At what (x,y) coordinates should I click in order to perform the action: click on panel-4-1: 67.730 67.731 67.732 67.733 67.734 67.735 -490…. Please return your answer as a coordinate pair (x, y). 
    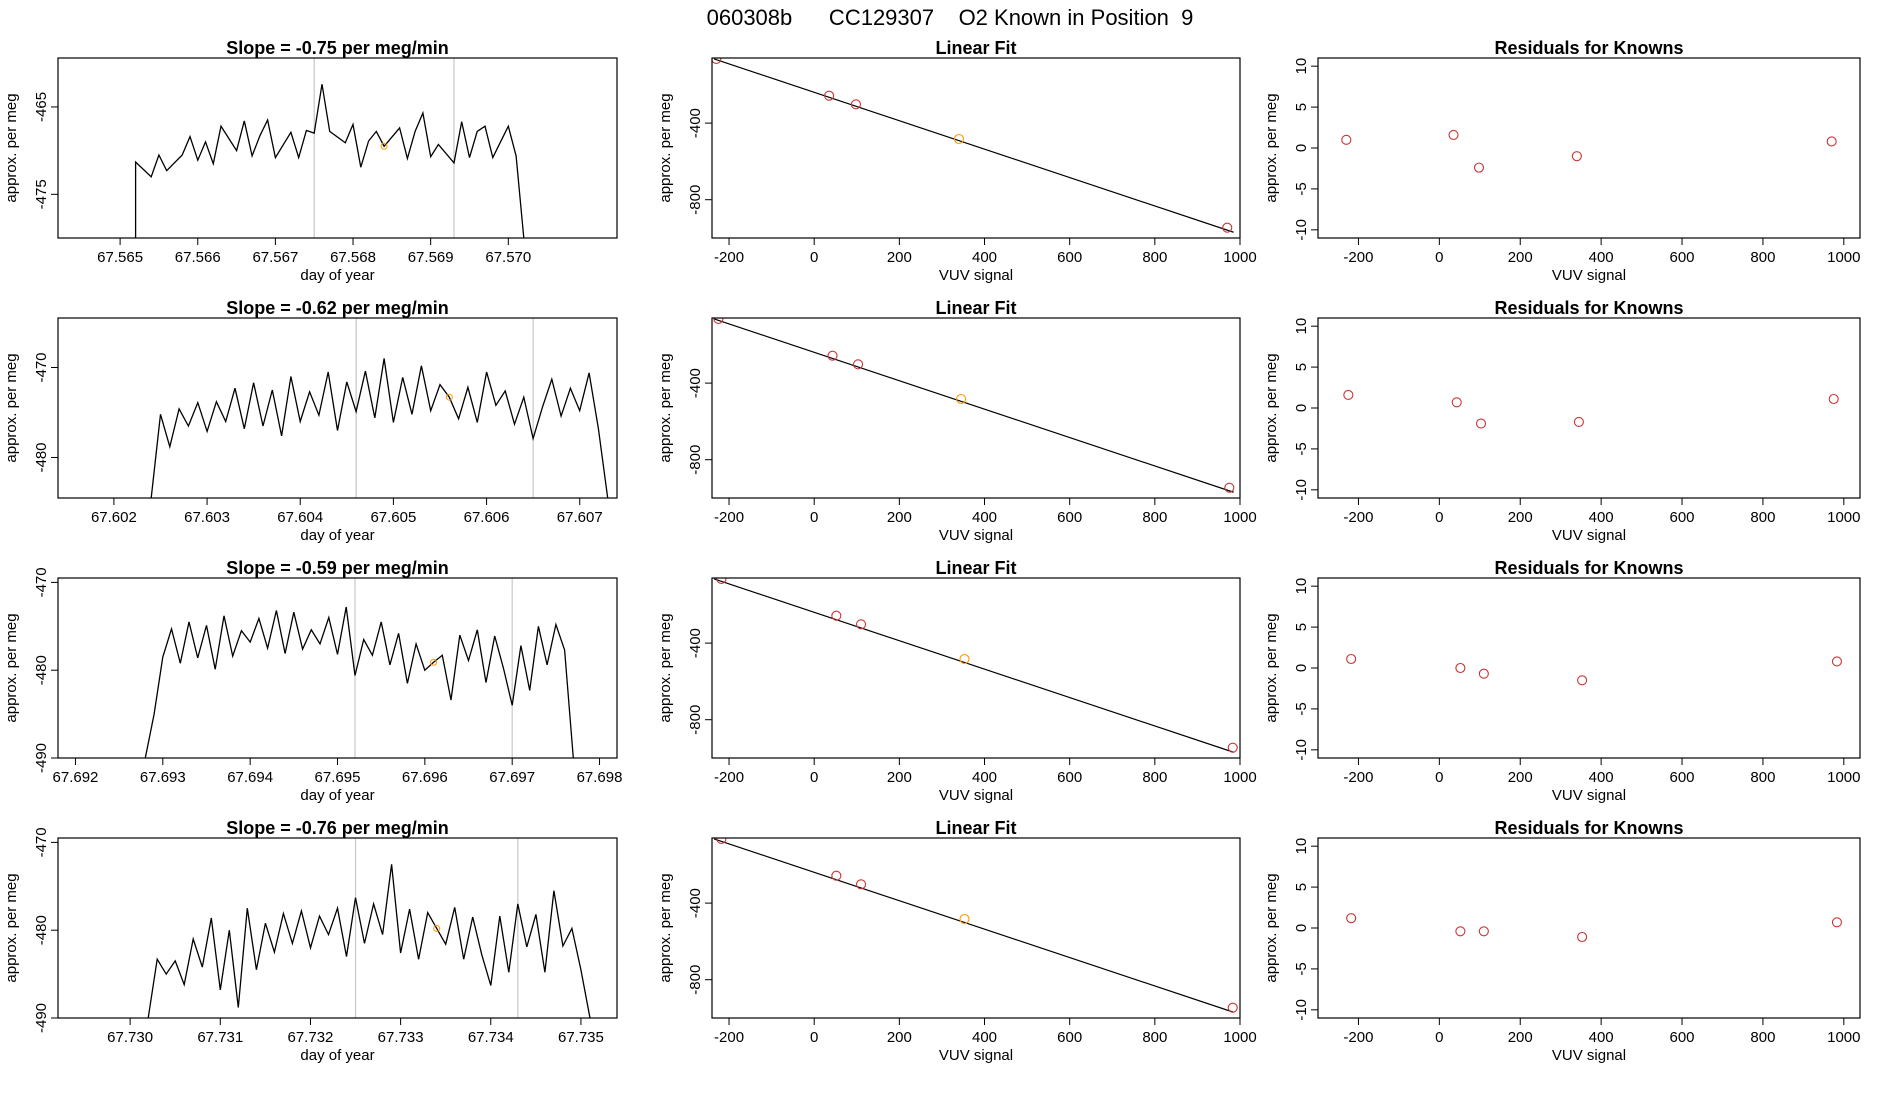
    Looking at the image, I should click on (310, 941).